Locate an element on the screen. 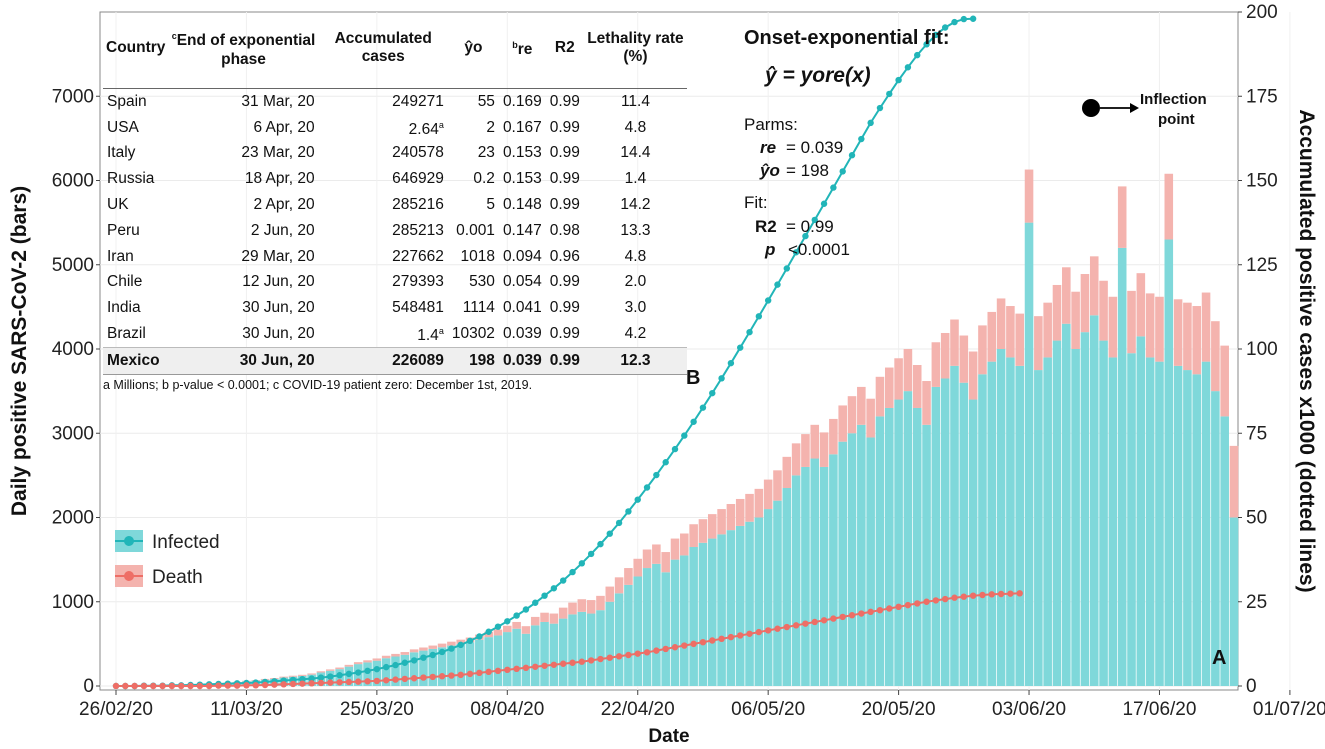 The height and width of the screenshot is (749, 1325). inflection-arrowhead is located at coordinates (1134, 108).